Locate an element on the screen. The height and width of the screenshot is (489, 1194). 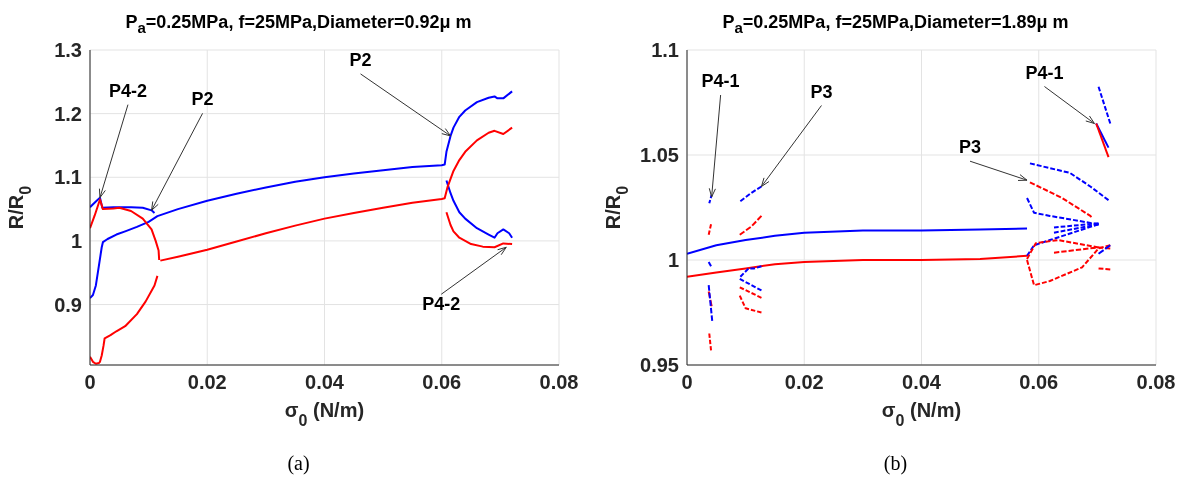
text: (a) is located at coordinates (298, 463).